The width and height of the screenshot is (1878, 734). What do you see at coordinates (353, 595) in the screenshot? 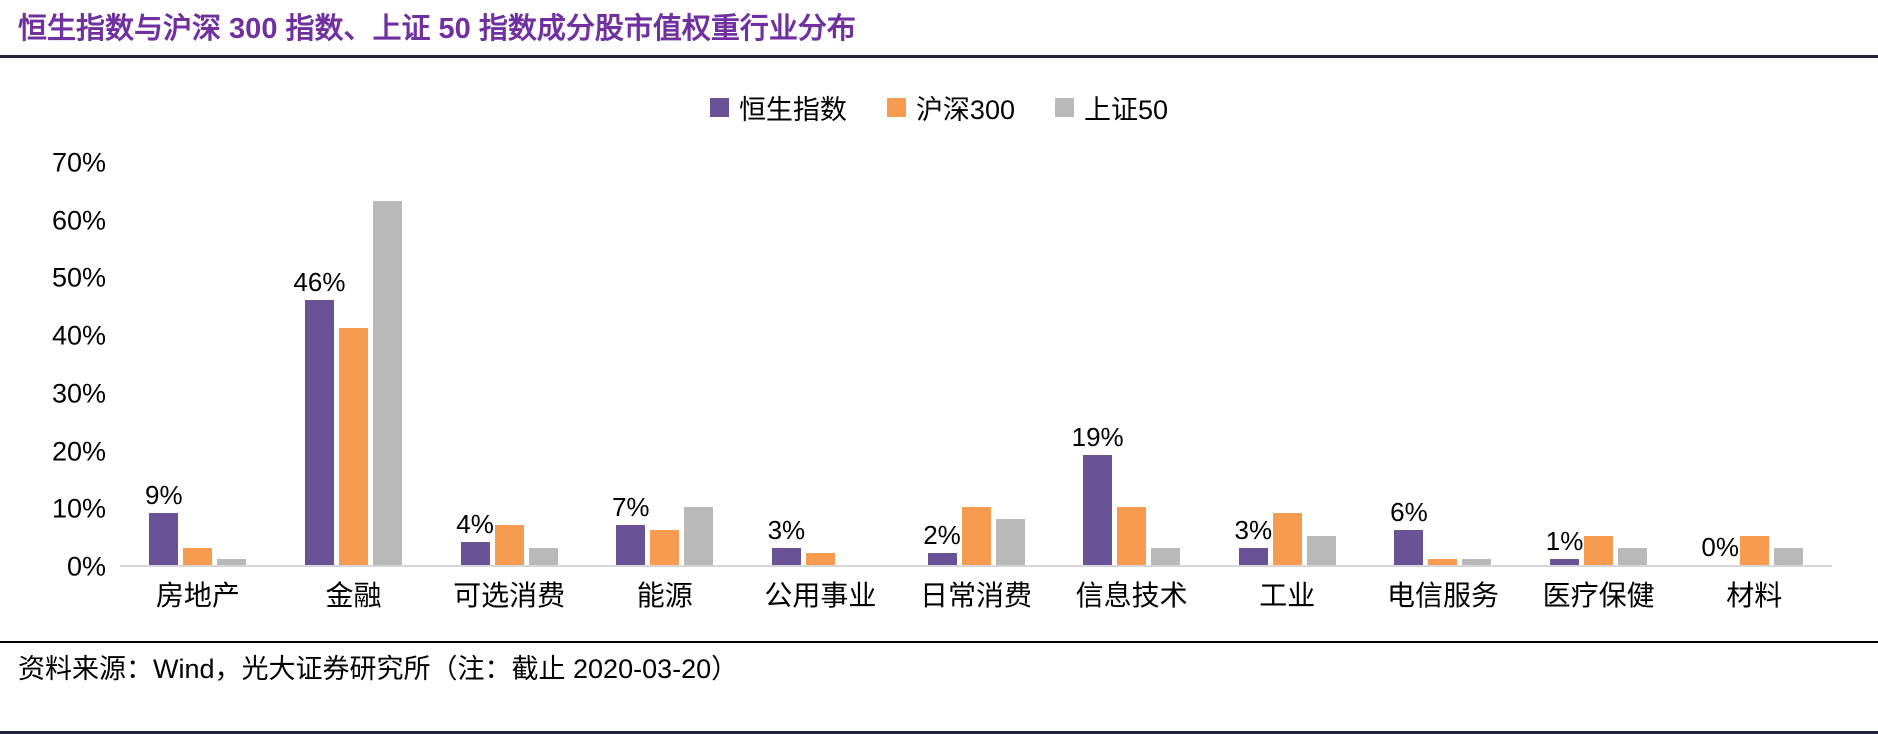
I see `x-category-label: 金融` at bounding box center [353, 595].